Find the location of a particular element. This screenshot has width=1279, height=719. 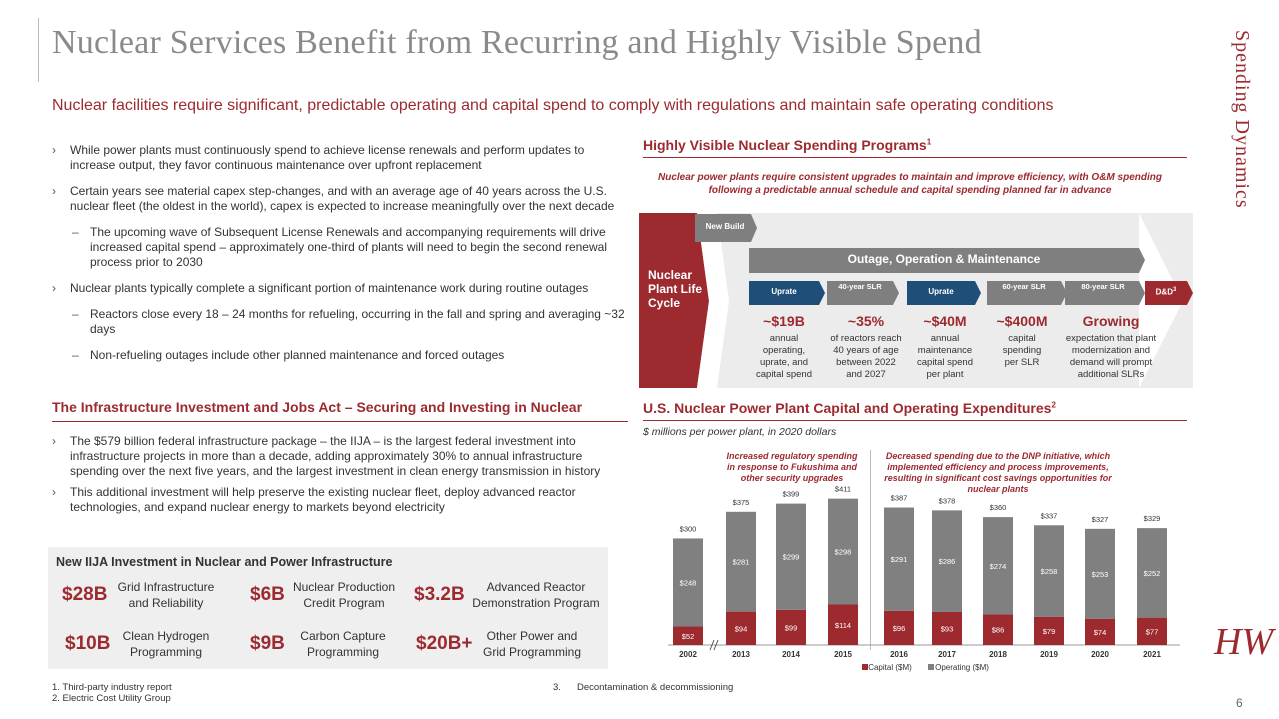

stat-value: ~$40M is located at coordinates (945, 321).